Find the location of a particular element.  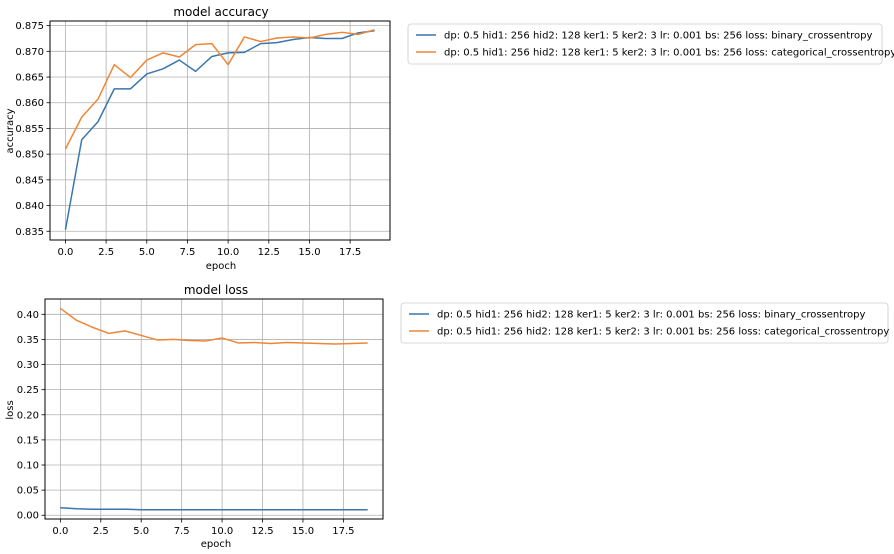

loss-legend-box is located at coordinates (644, 323).